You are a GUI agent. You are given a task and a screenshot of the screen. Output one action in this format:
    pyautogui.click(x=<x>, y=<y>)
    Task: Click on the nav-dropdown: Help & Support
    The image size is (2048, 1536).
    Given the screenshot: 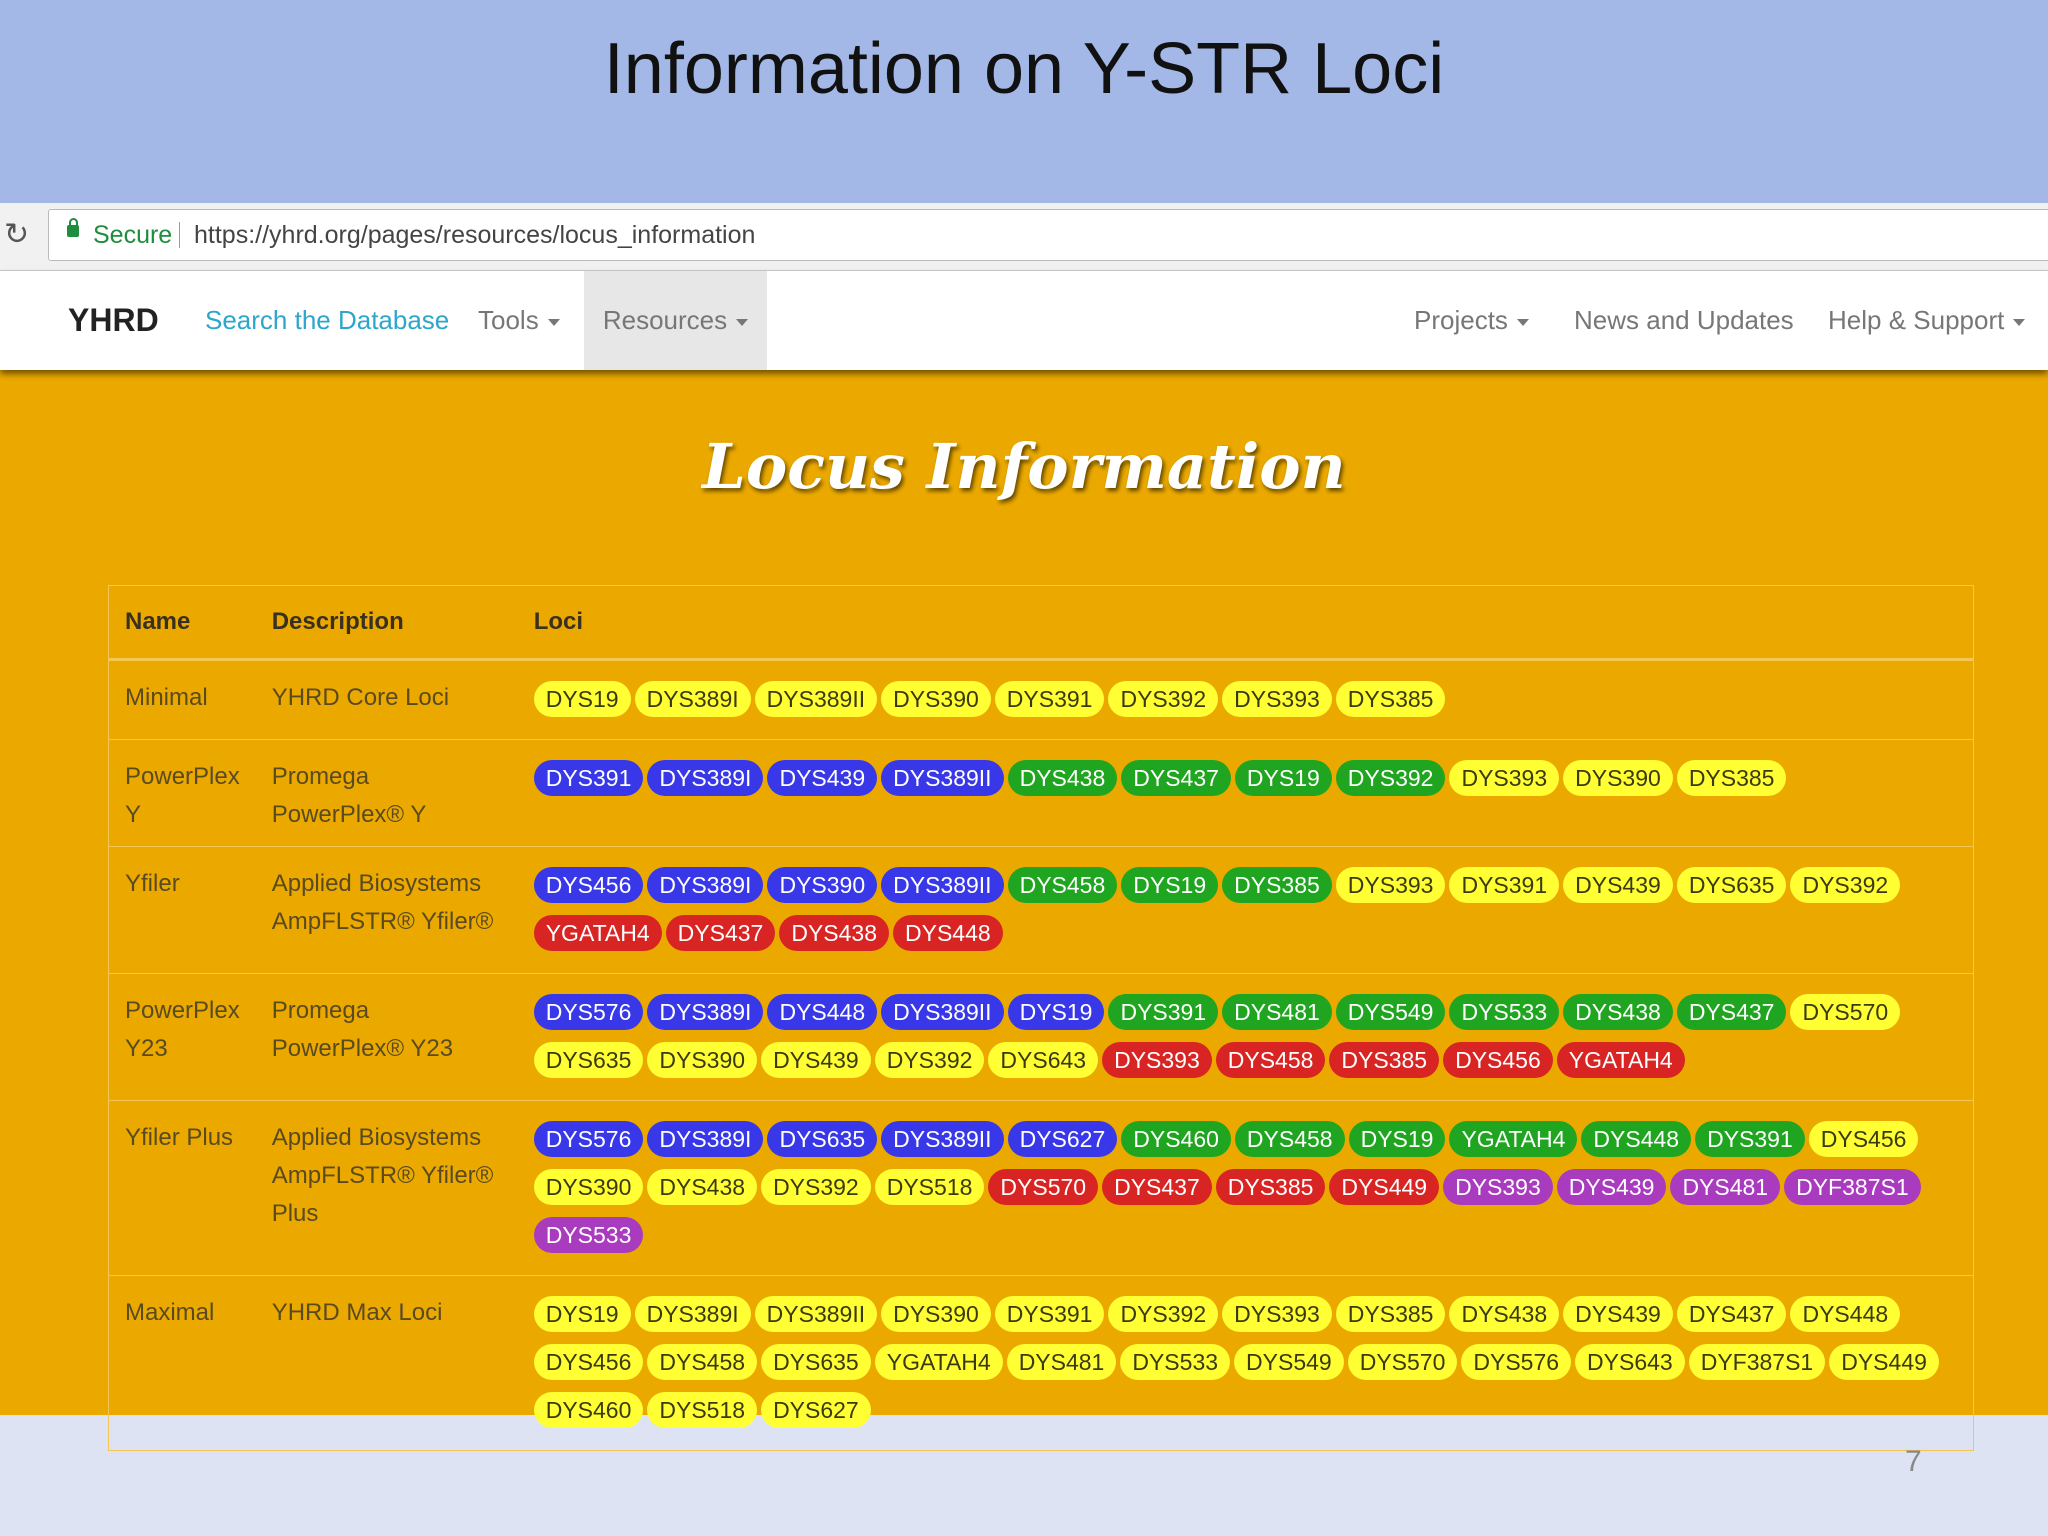 What is the action you would take?
    pyautogui.click(x=1926, y=320)
    